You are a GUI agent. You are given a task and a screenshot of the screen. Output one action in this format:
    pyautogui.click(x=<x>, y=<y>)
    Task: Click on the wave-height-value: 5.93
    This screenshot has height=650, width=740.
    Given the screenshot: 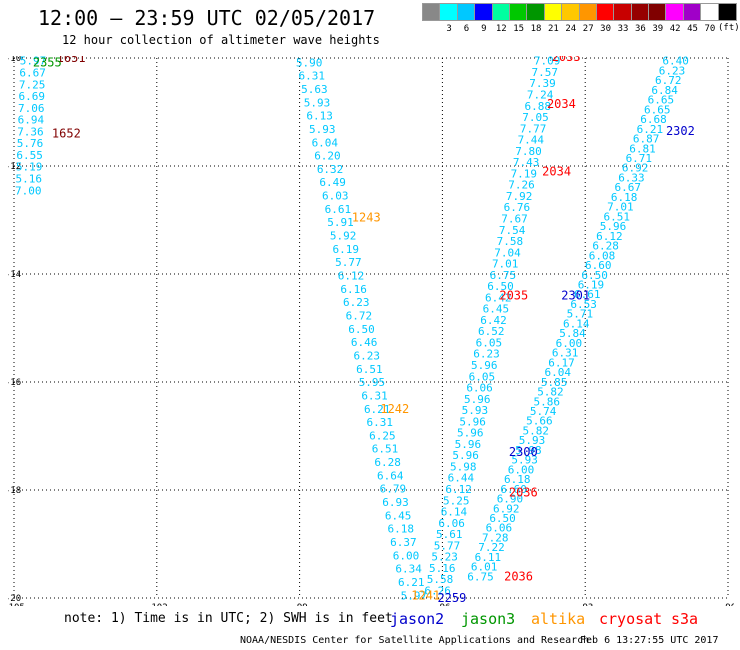 What is the action you would take?
    pyautogui.click(x=317, y=102)
    